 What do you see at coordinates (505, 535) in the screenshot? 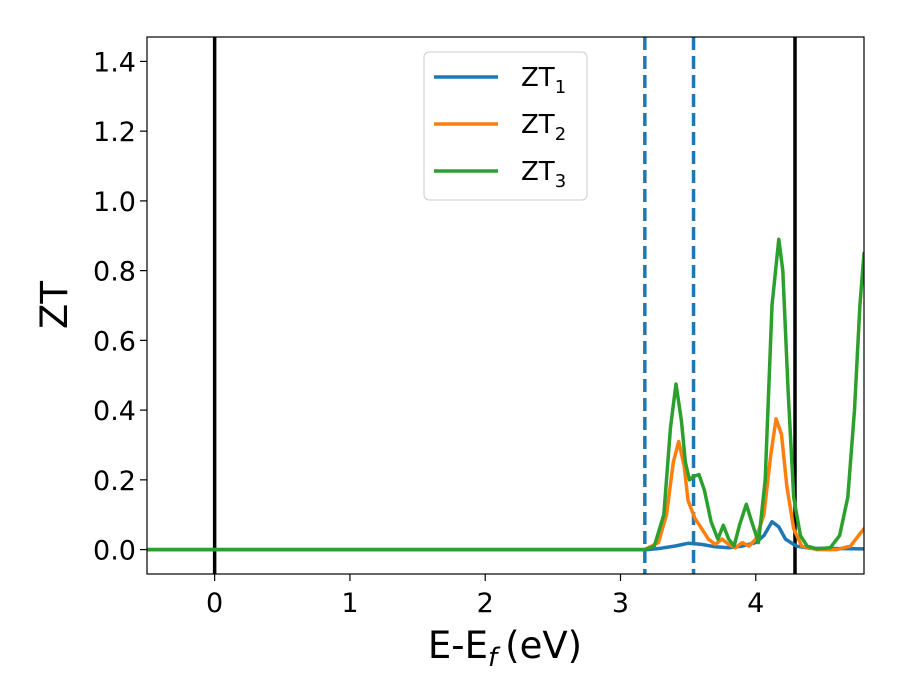
I see `series-line-zt1` at bounding box center [505, 535].